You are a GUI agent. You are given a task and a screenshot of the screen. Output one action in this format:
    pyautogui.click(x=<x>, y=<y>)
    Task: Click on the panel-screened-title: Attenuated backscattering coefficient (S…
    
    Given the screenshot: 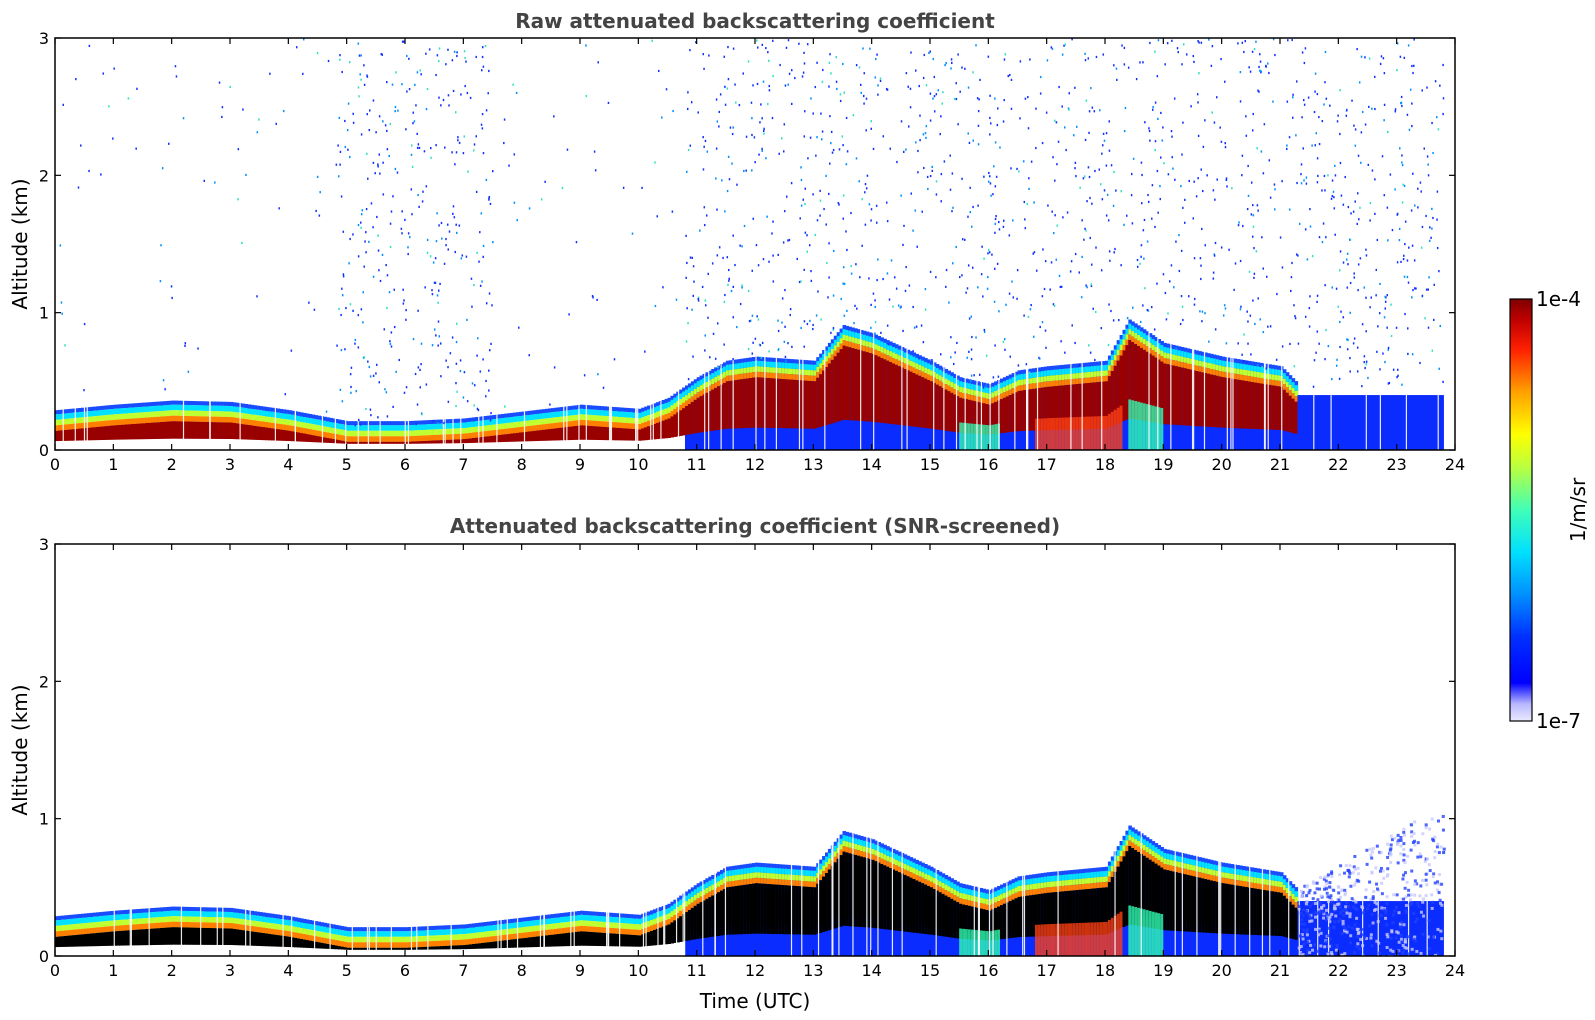 What is the action you would take?
    pyautogui.click(x=755, y=526)
    